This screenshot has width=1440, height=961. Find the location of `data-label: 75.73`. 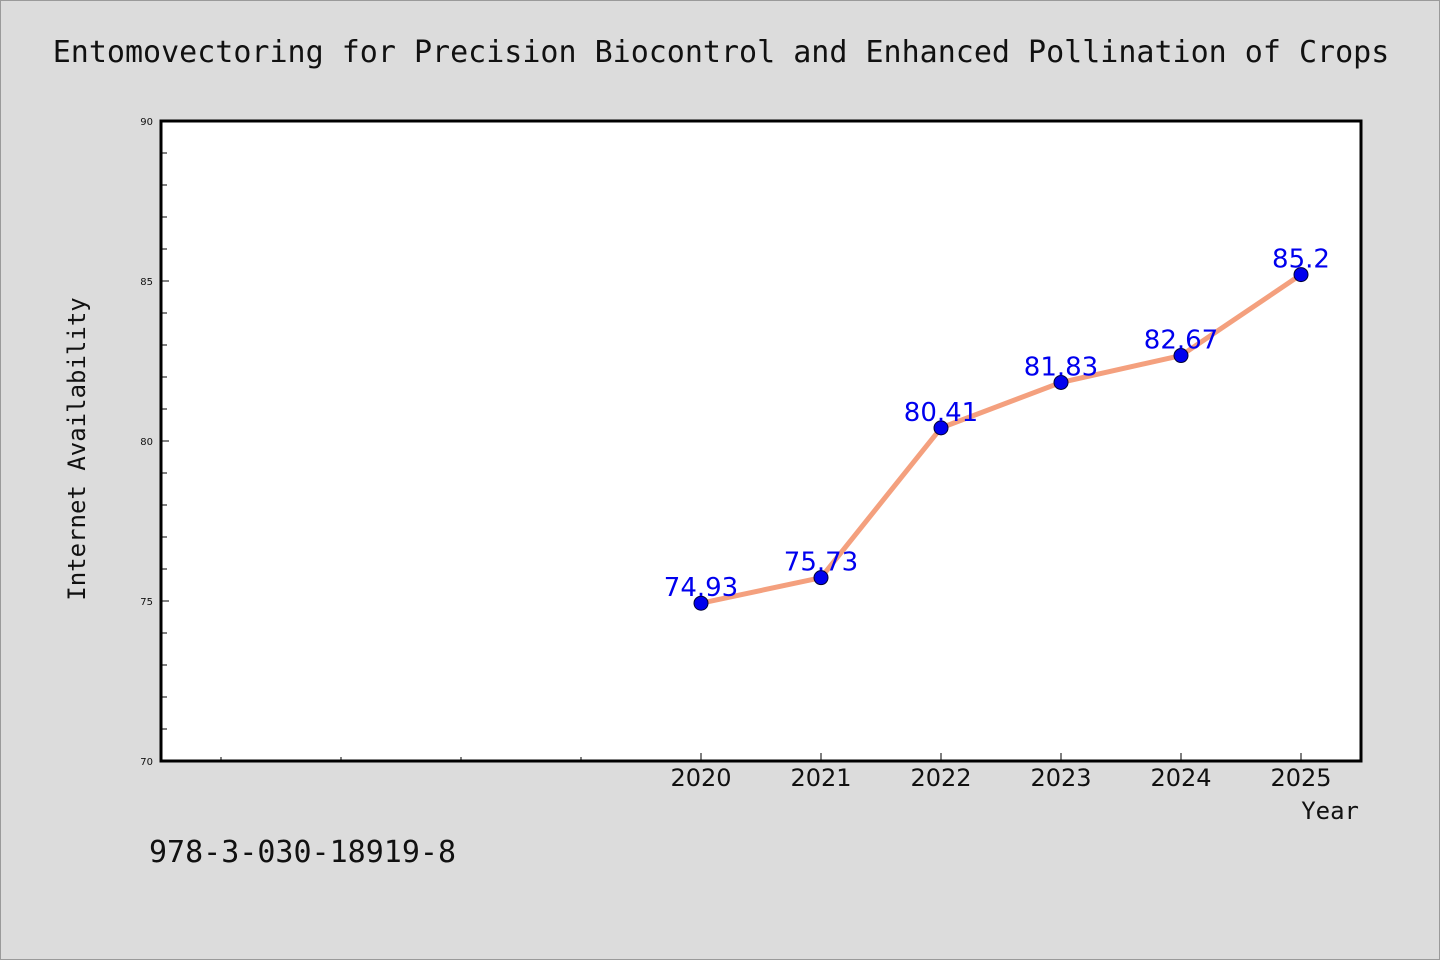

data-label: 75.73 is located at coordinates (821, 563).